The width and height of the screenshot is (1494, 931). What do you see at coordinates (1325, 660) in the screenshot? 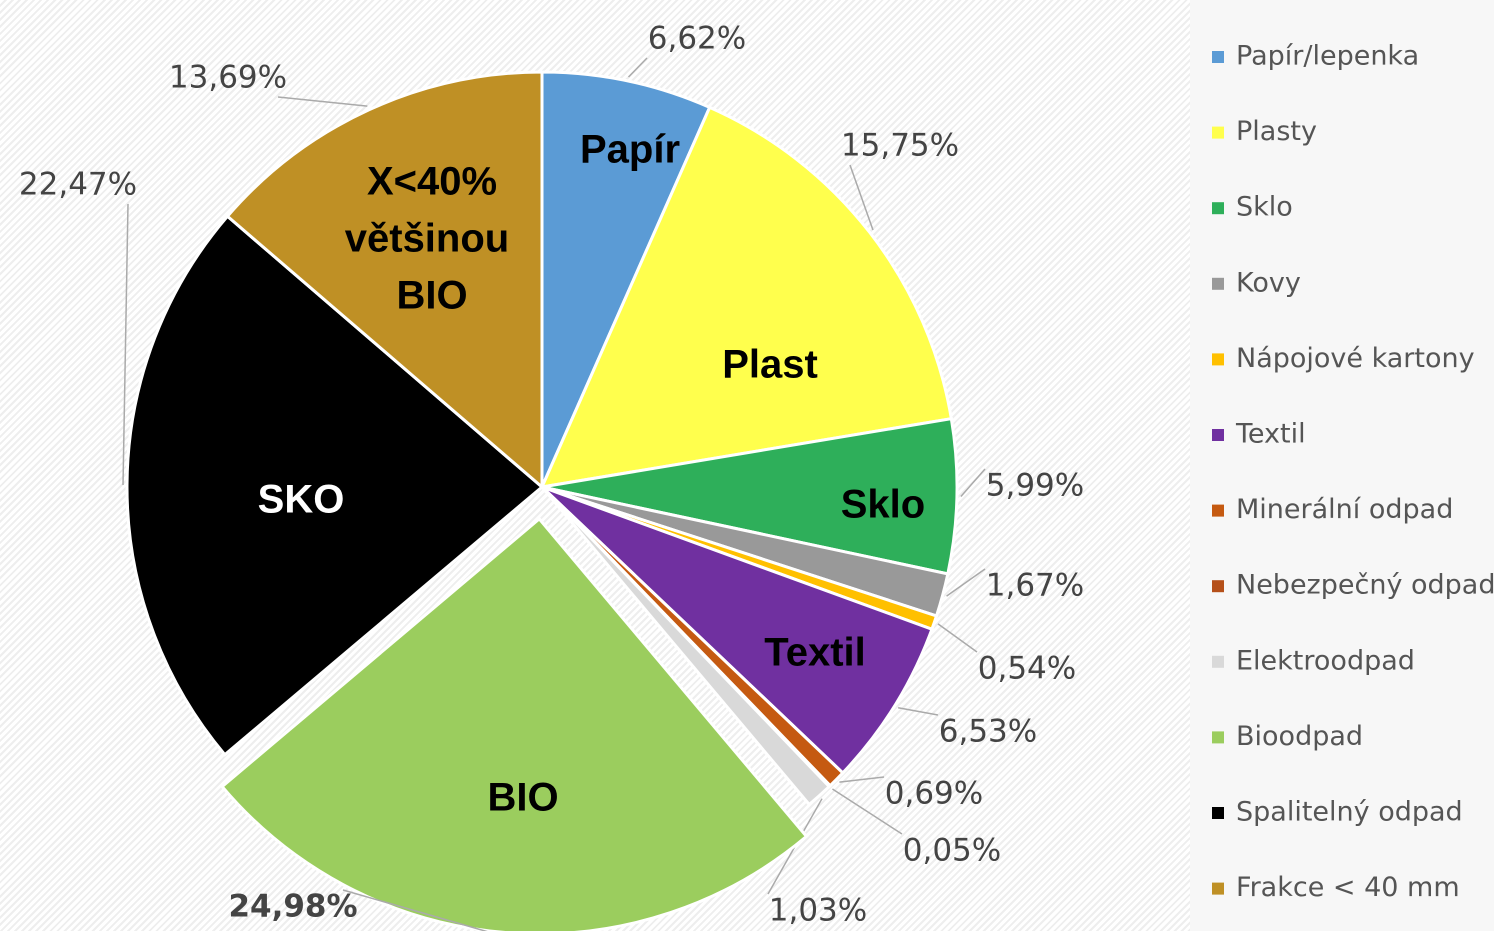
I see `legend-label: Elektroodpad` at bounding box center [1325, 660].